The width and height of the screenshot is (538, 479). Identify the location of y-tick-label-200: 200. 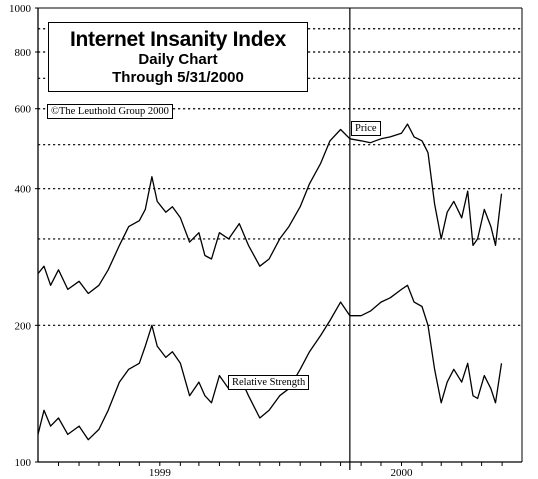
(23, 326).